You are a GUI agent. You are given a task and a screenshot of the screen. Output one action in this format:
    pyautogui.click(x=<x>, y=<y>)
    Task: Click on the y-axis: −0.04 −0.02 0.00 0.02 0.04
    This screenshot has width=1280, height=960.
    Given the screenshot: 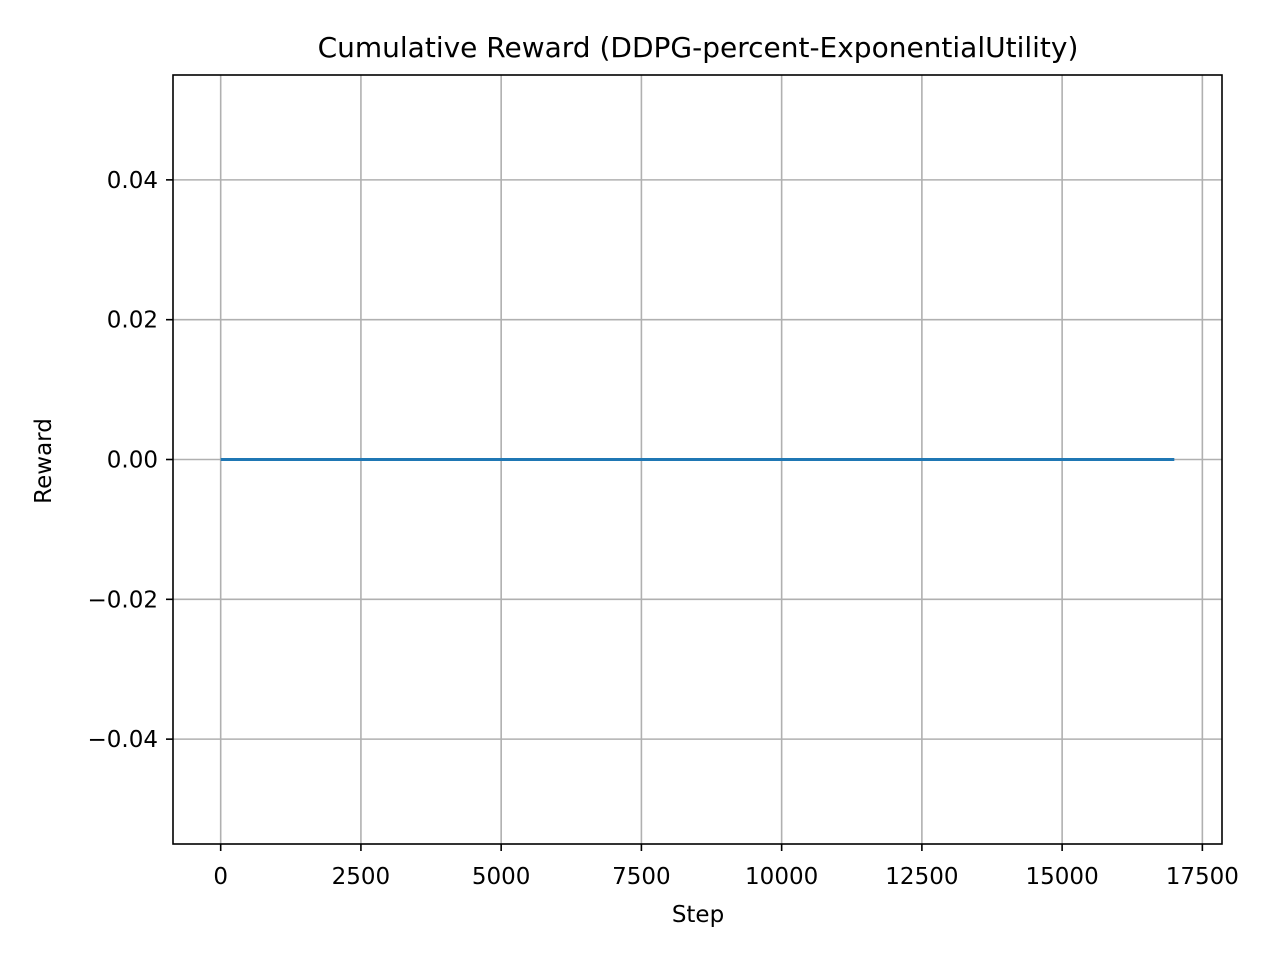 What is the action you would take?
    pyautogui.click(x=130, y=460)
    